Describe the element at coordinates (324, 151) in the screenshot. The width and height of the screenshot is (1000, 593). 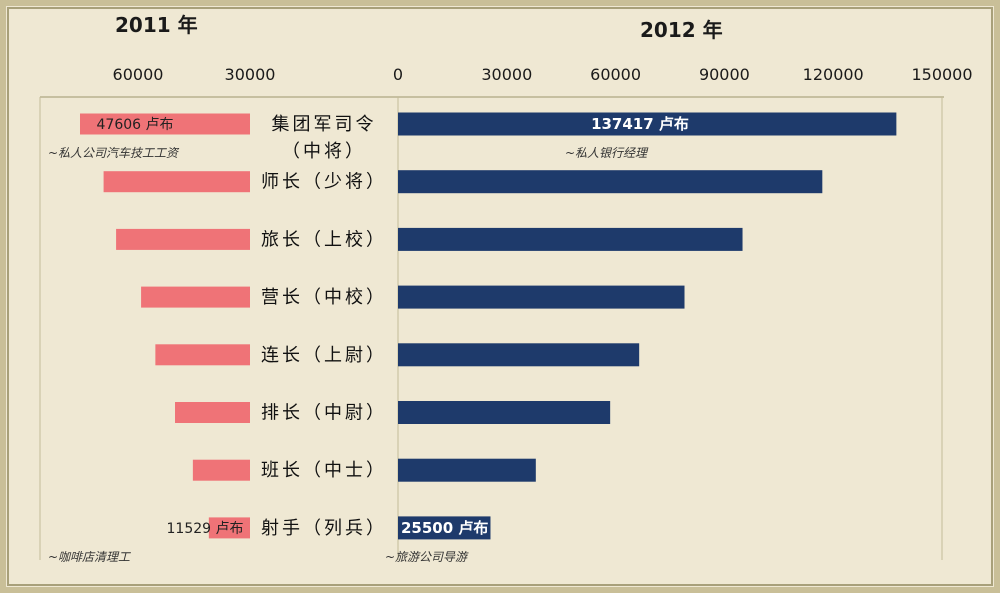
I see `category-label-sub: （中将）` at that location.